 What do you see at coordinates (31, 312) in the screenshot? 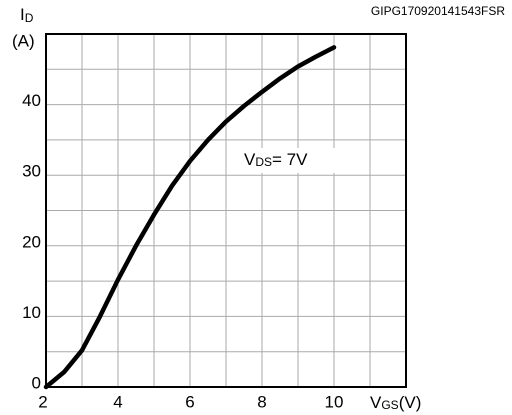
I see `y-tick-label: 10` at bounding box center [31, 312].